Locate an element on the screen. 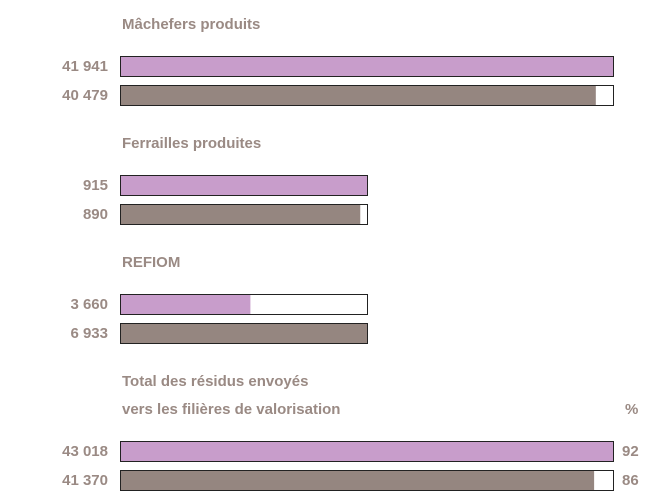  group-title: Ferrailles produites is located at coordinates (191, 143).